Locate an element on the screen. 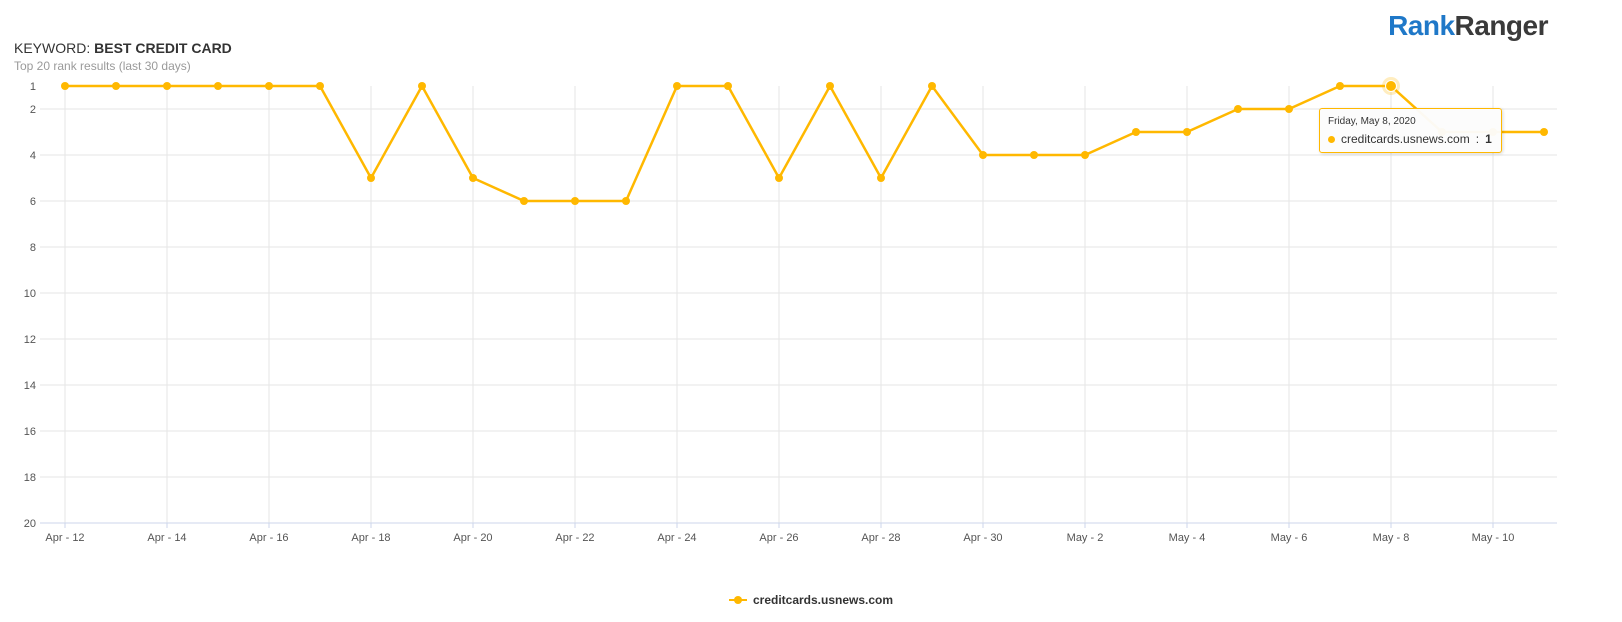 This screenshot has width=1622, height=622. chart-legend: creditcards.usnews.com is located at coordinates (811, 600).